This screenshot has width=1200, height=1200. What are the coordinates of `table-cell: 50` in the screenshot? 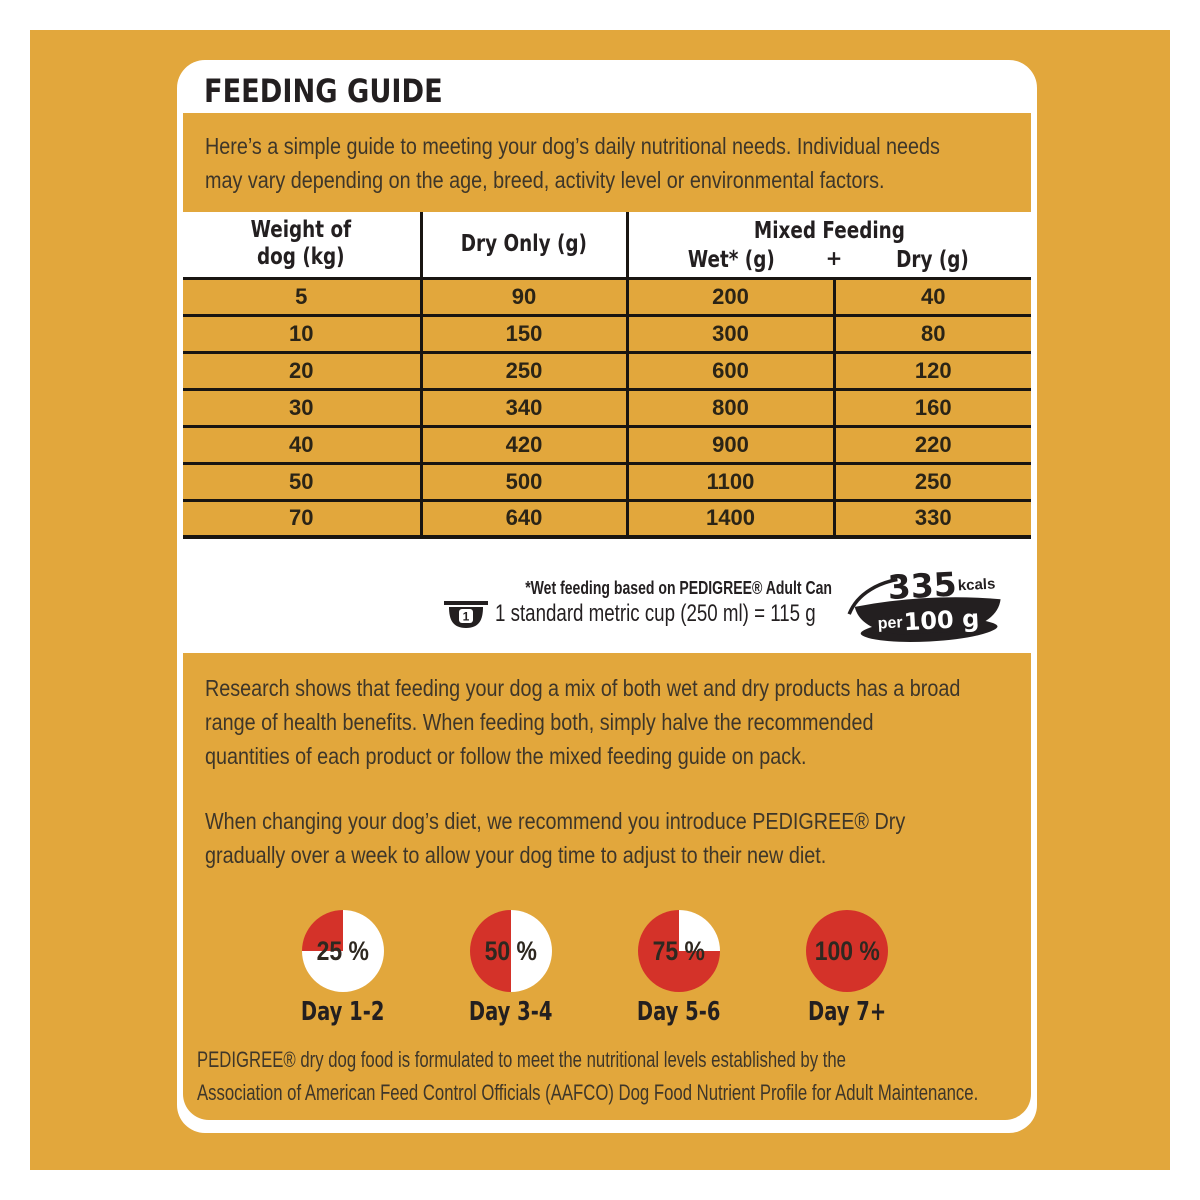 It's located at (303, 480).